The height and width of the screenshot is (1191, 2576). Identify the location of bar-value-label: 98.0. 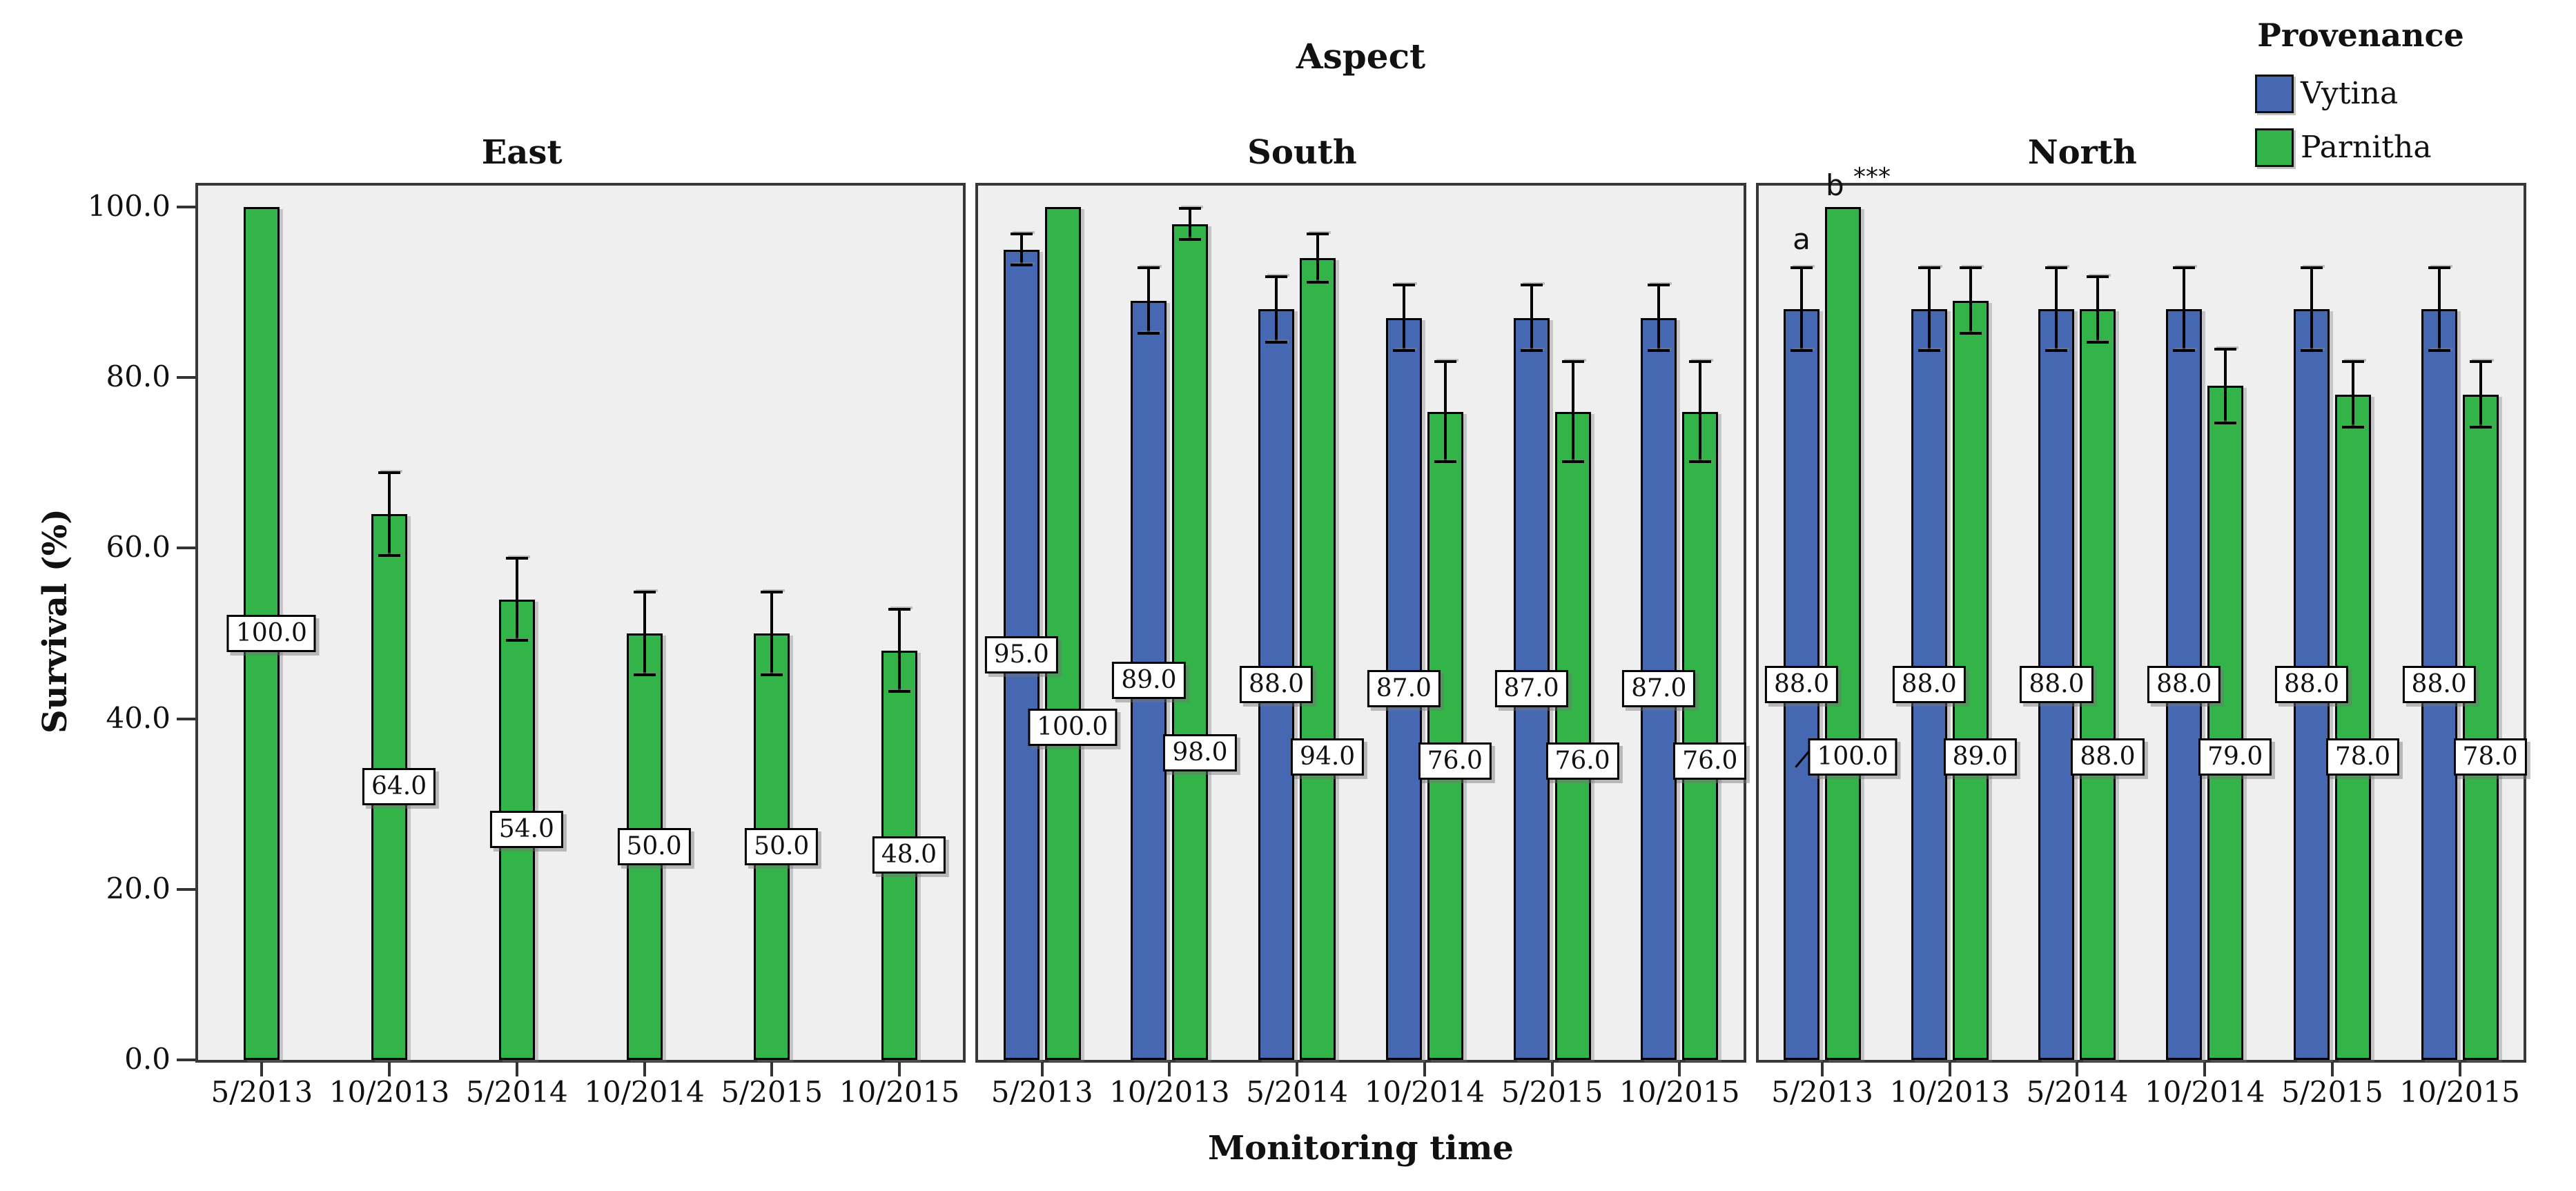
(1200, 753).